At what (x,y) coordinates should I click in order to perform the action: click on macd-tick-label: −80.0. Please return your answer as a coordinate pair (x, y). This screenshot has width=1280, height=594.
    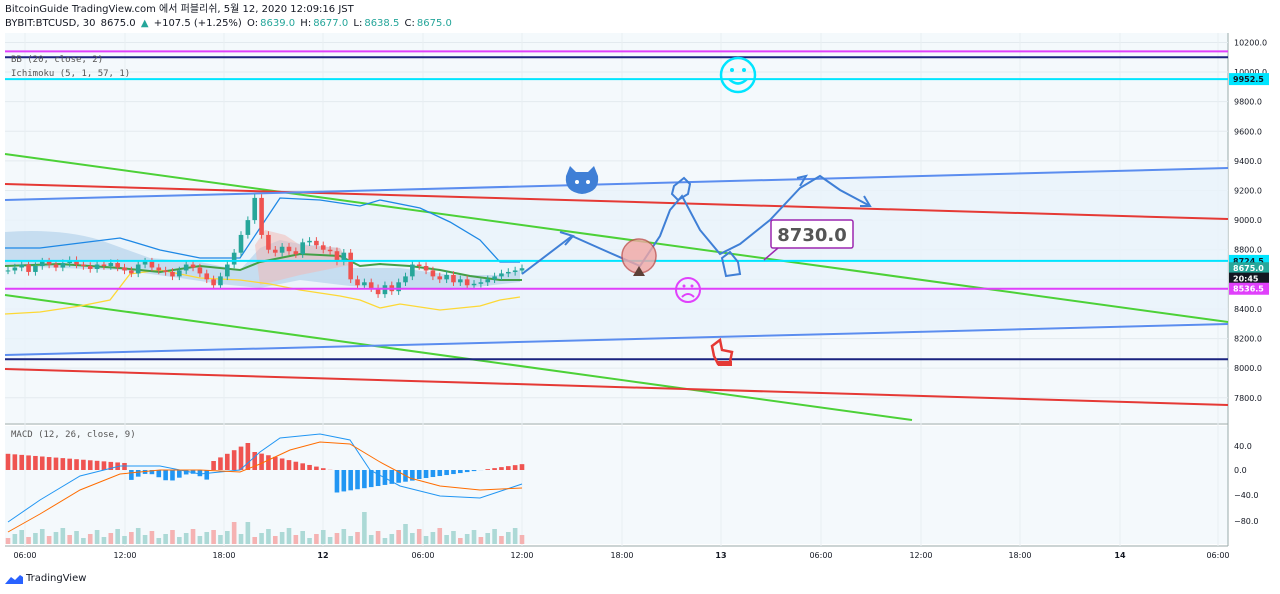
    Looking at the image, I should click on (1246, 521).